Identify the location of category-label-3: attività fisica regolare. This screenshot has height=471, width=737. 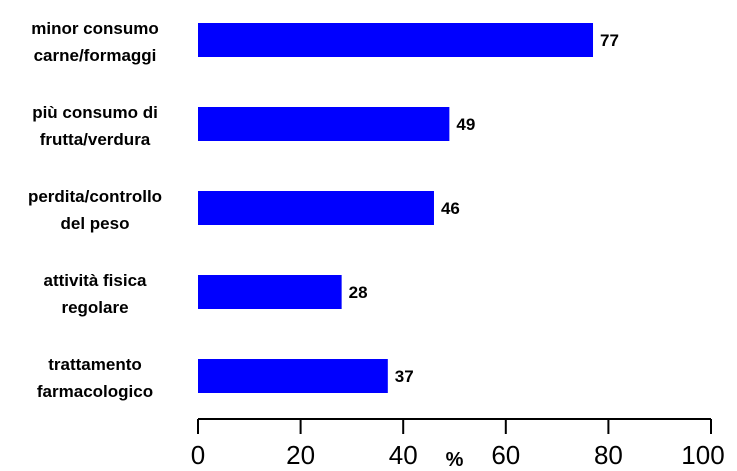
(96, 294).